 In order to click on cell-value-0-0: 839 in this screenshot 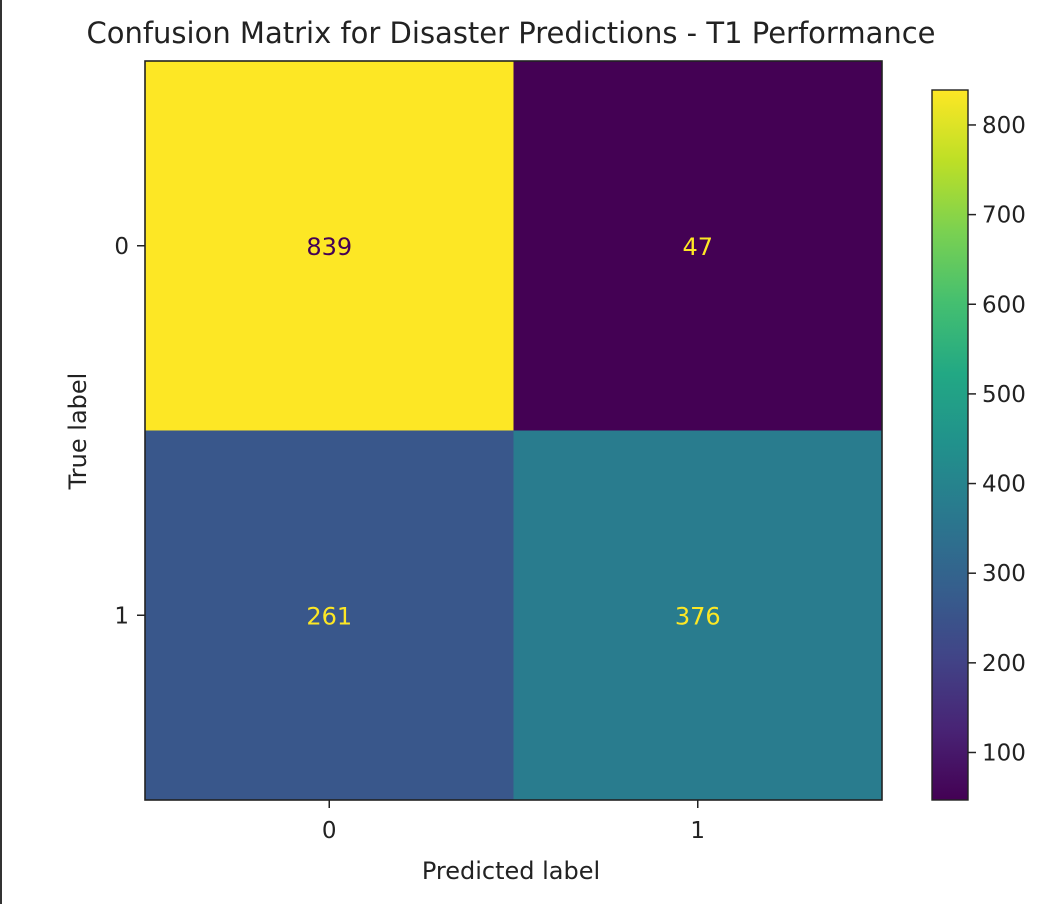, I will do `click(329, 247)`.